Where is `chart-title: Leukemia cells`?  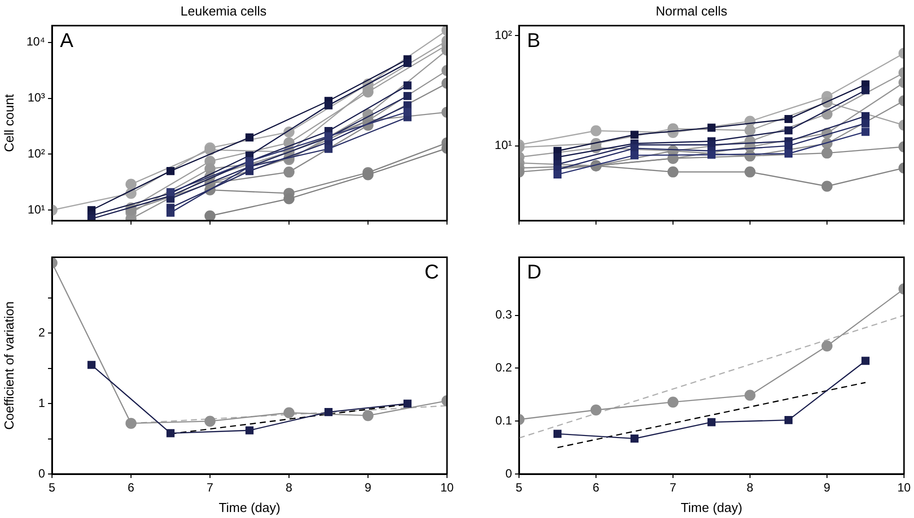 chart-title: Leukemia cells is located at coordinates (223, 10).